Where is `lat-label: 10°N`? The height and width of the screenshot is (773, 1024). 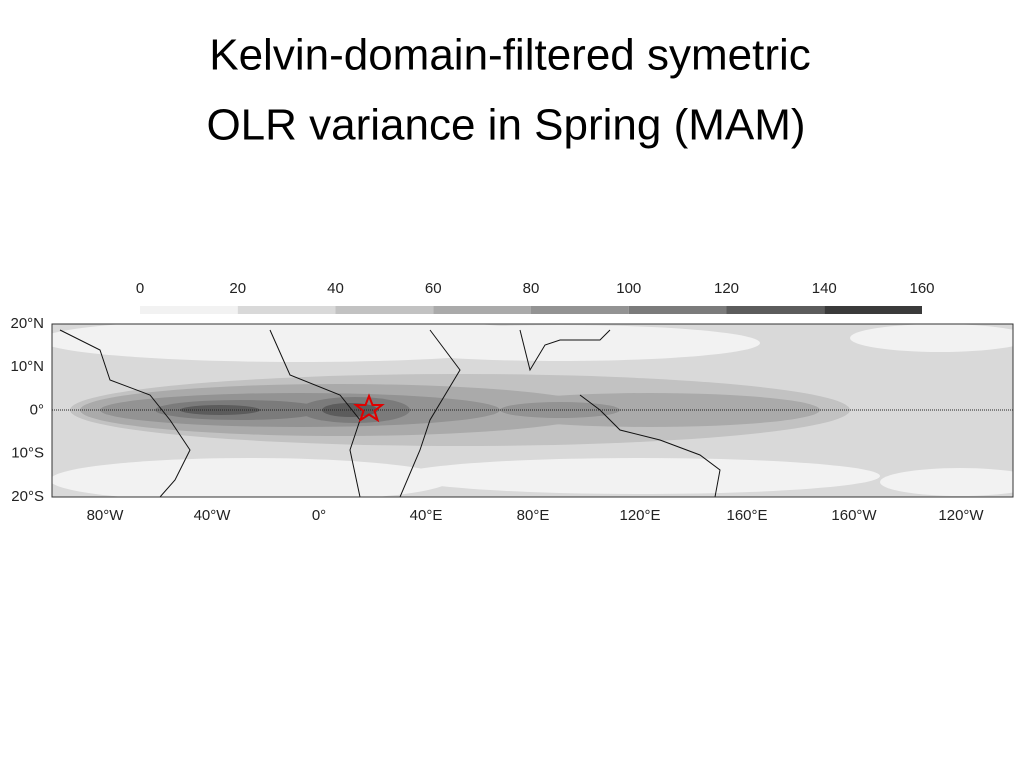
lat-label: 10°N is located at coordinates (27, 366).